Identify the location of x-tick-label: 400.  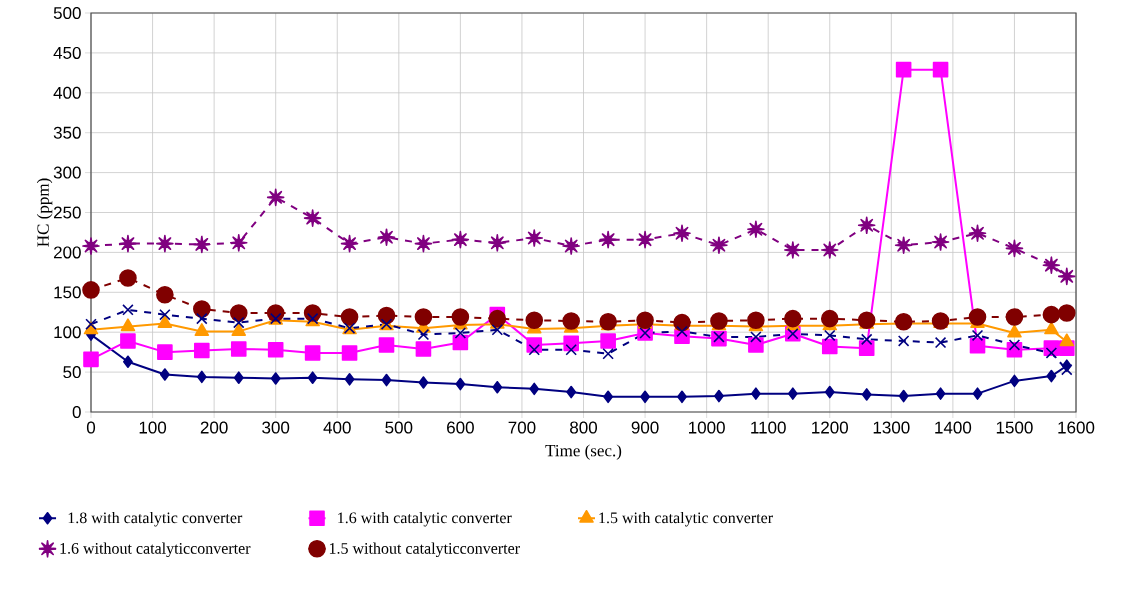
(337, 427).